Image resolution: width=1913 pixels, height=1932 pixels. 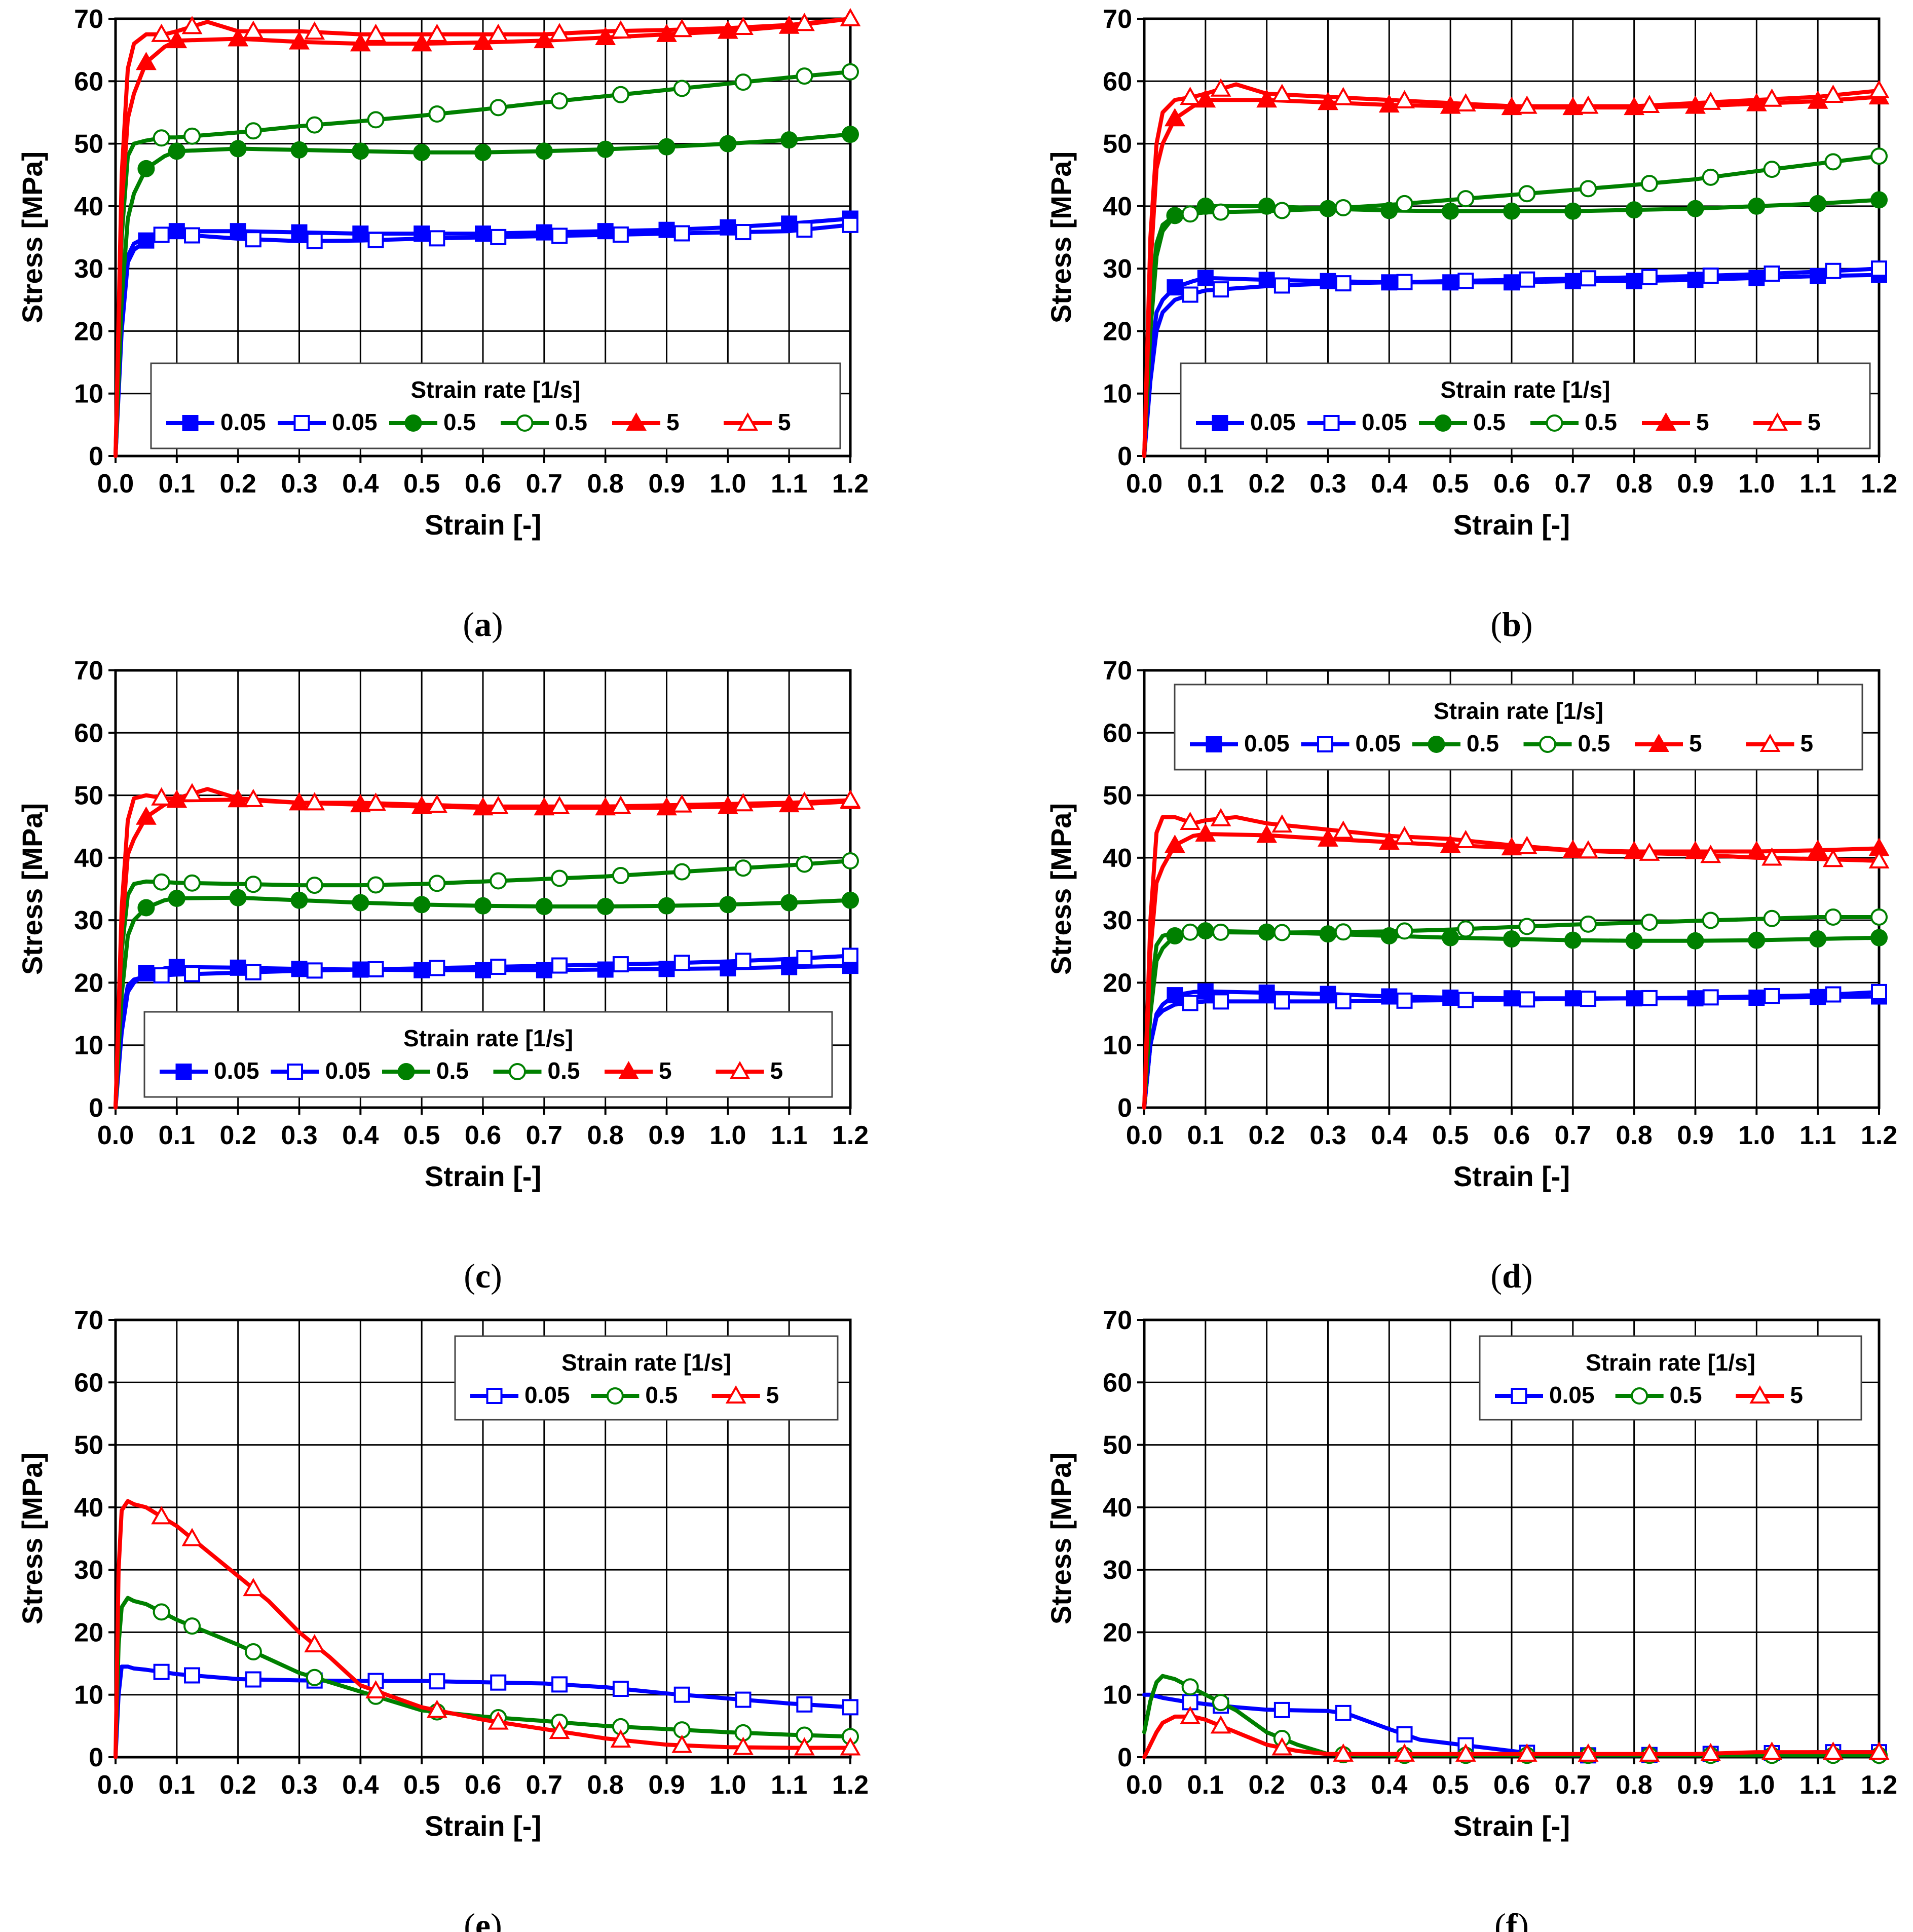 I want to click on x-tick-label: 0.4, so click(x=360, y=1136).